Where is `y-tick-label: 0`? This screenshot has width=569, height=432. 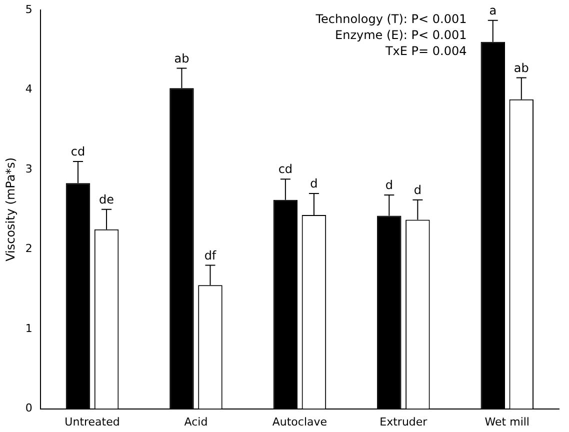
y-tick-label: 0 is located at coordinates (28, 408).